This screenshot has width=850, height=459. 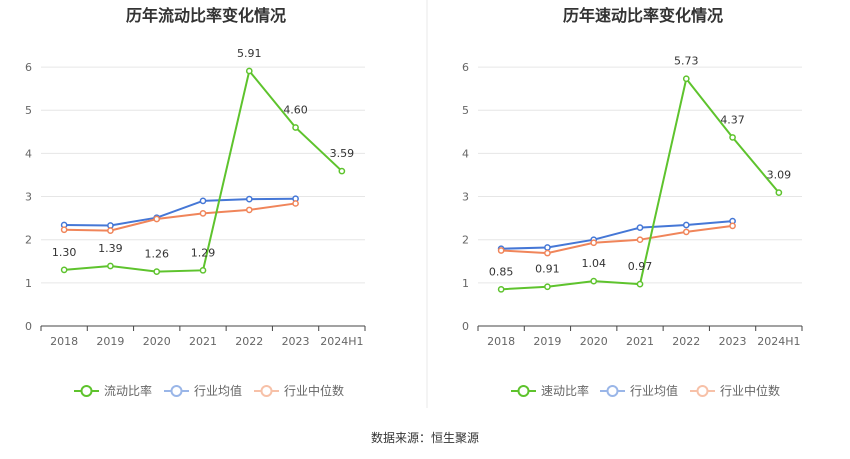 I want to click on data-label: 1.29, so click(x=203, y=252).